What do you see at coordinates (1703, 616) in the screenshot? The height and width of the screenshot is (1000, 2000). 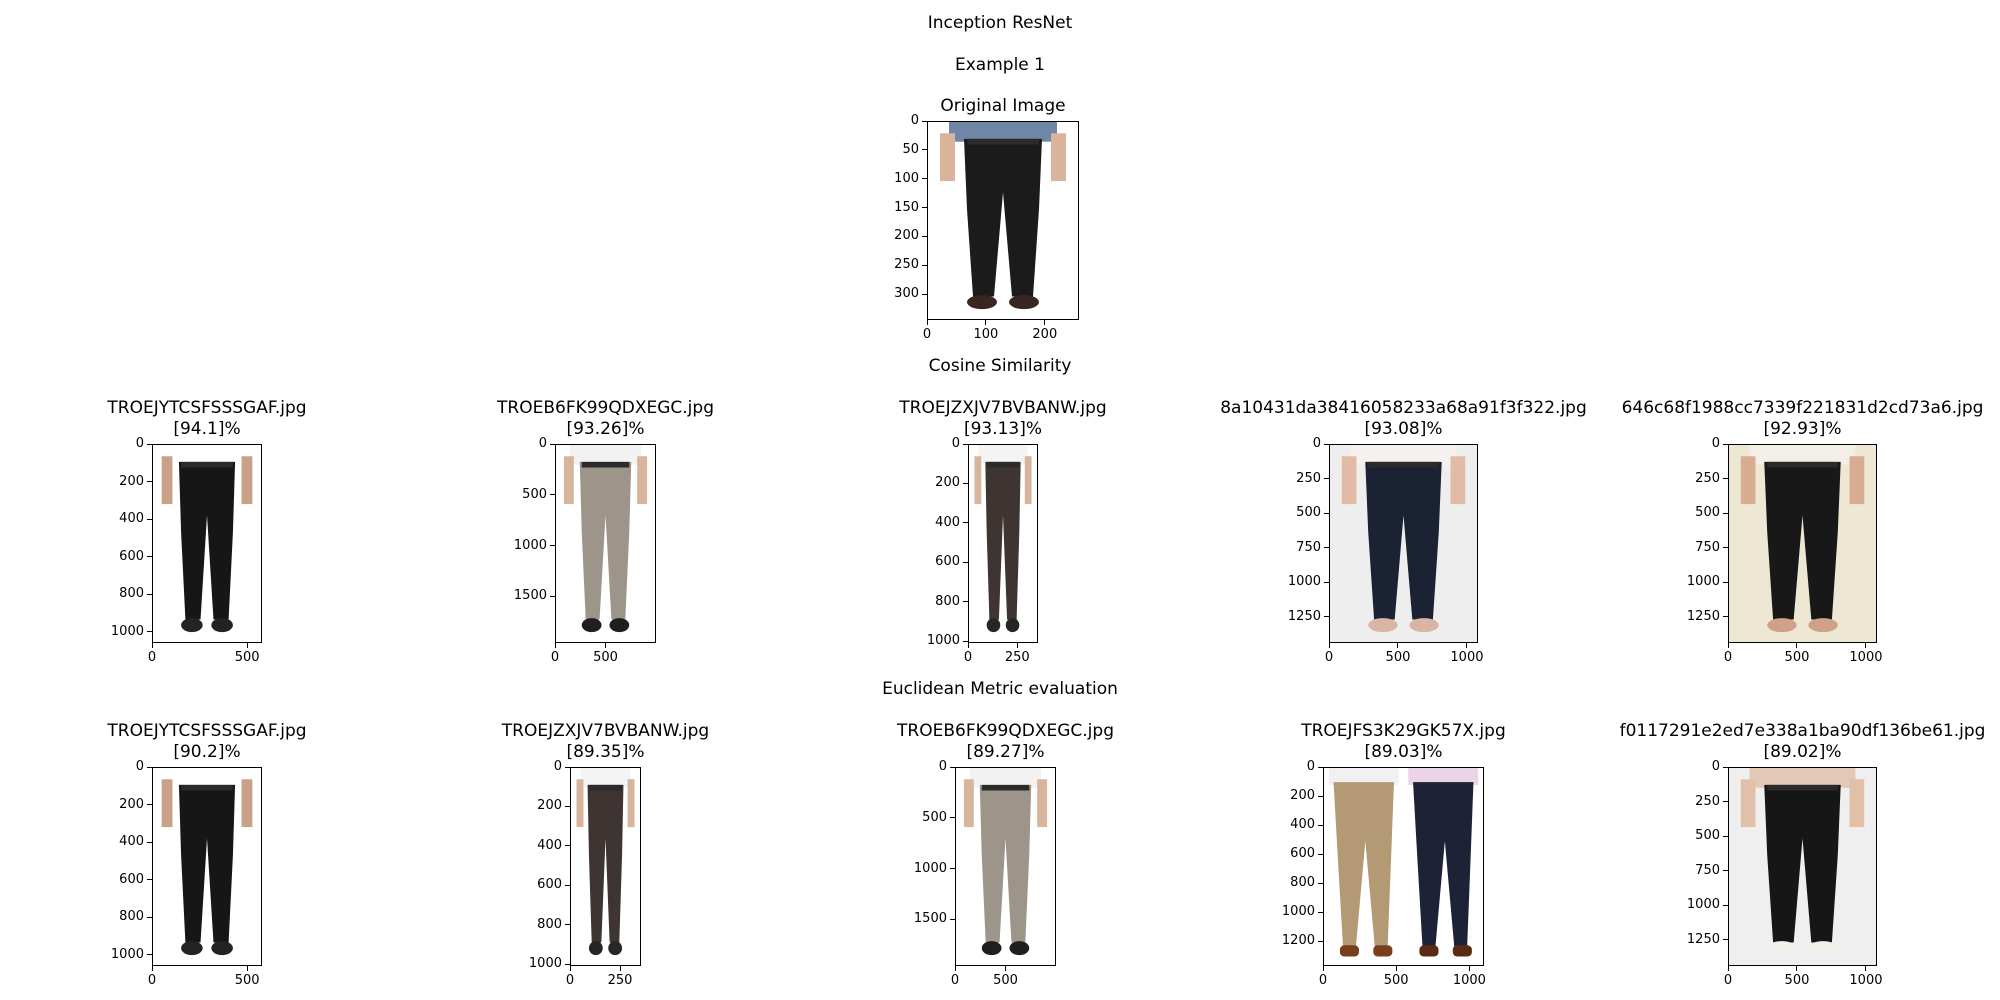 I see `y-tick-label: 1250` at bounding box center [1703, 616].